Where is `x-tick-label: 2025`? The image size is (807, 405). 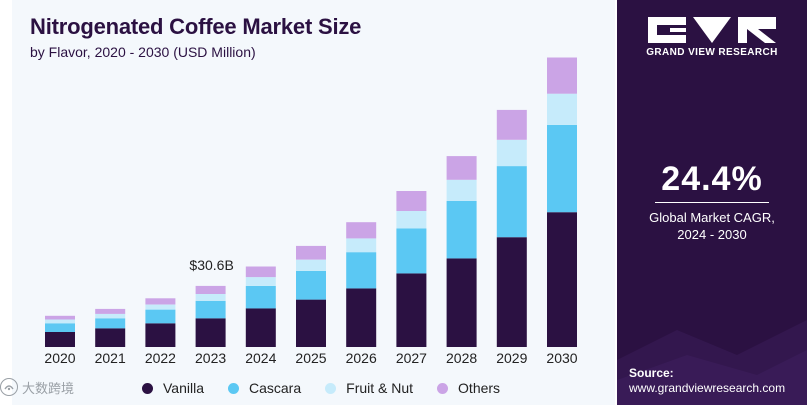
x-tick-label: 2025 is located at coordinates (310, 358).